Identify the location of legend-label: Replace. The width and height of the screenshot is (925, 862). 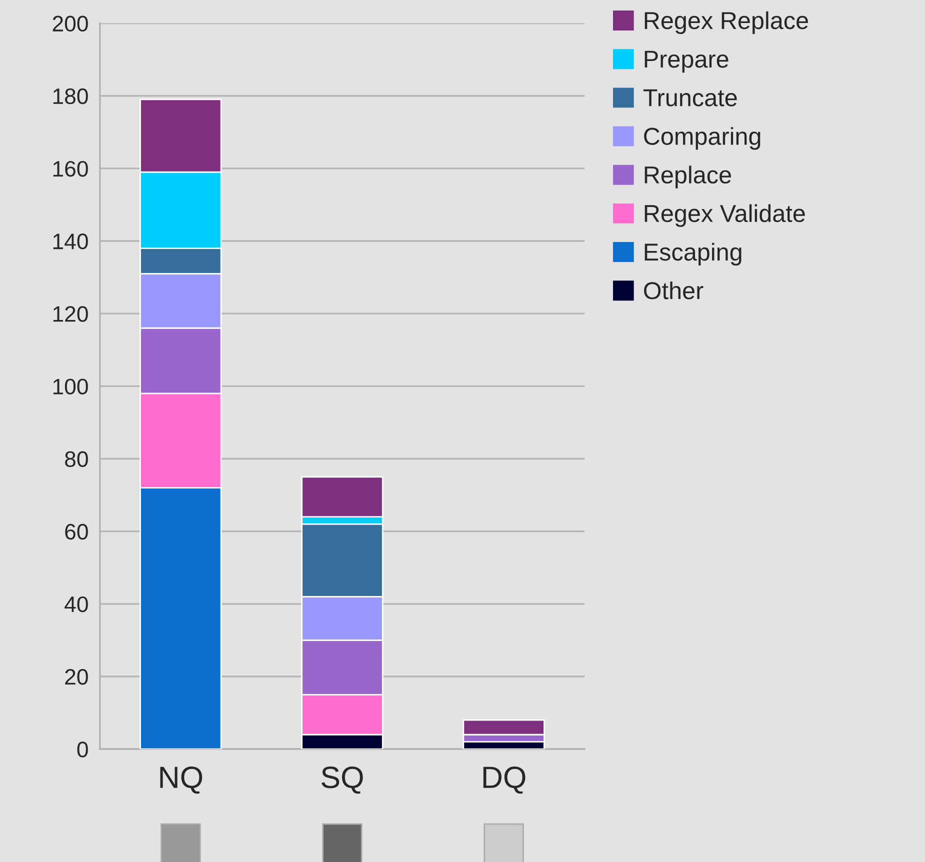
(687, 177).